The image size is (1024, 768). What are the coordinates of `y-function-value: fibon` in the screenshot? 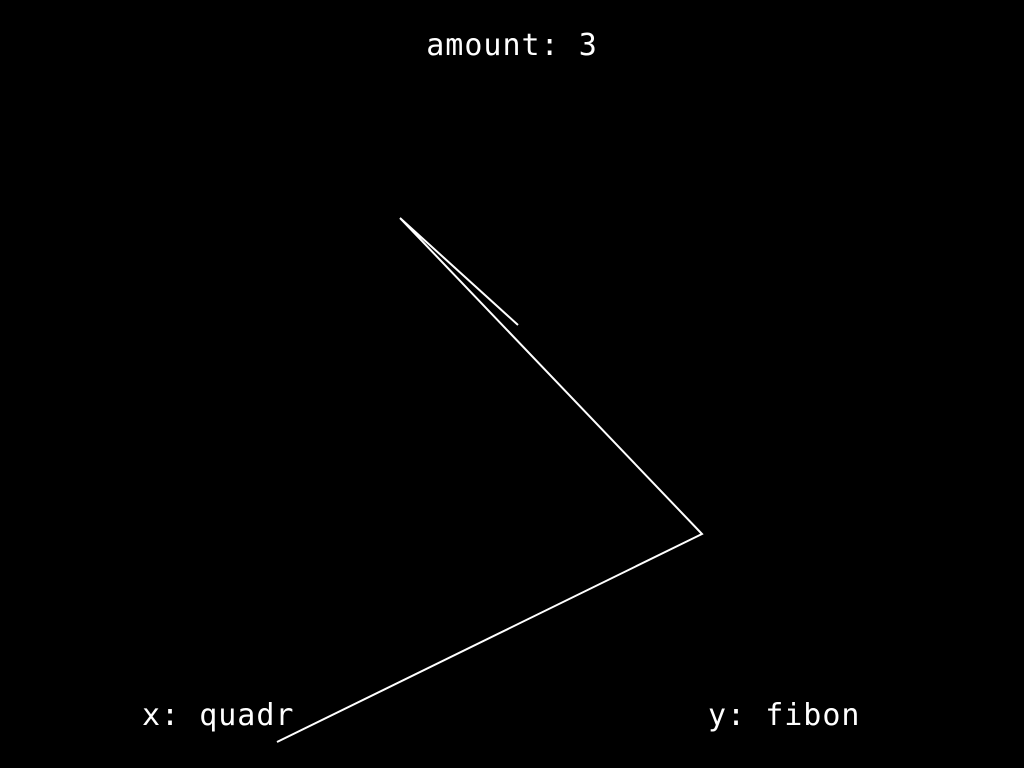 It's located at (813, 715).